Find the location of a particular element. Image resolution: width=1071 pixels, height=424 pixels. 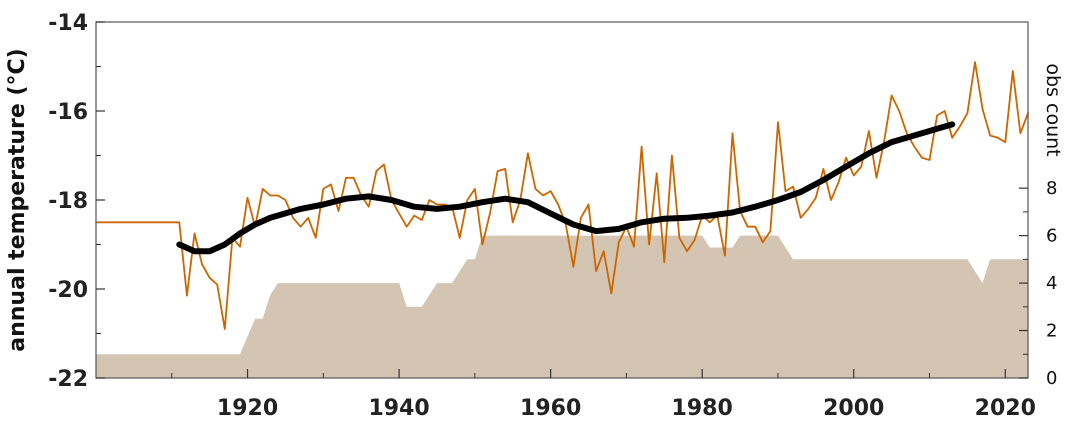

x-tick-label: 1920 is located at coordinates (247, 408).